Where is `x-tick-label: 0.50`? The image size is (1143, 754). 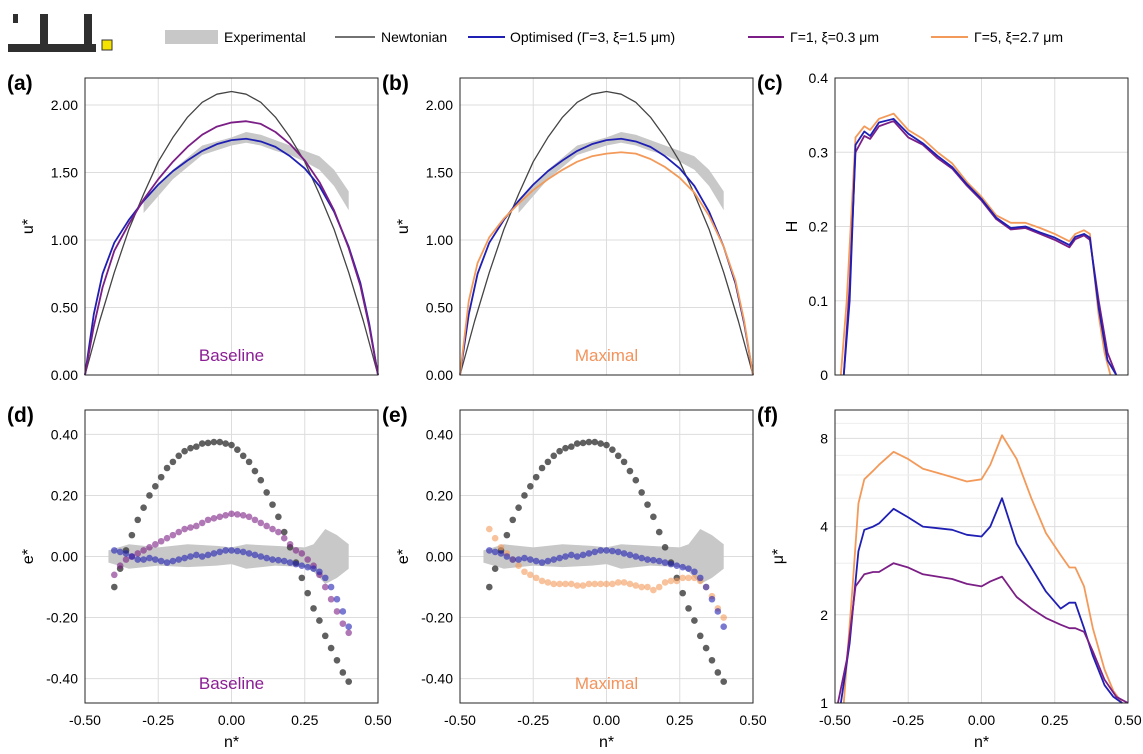 x-tick-label: 0.50 is located at coordinates (1127, 720).